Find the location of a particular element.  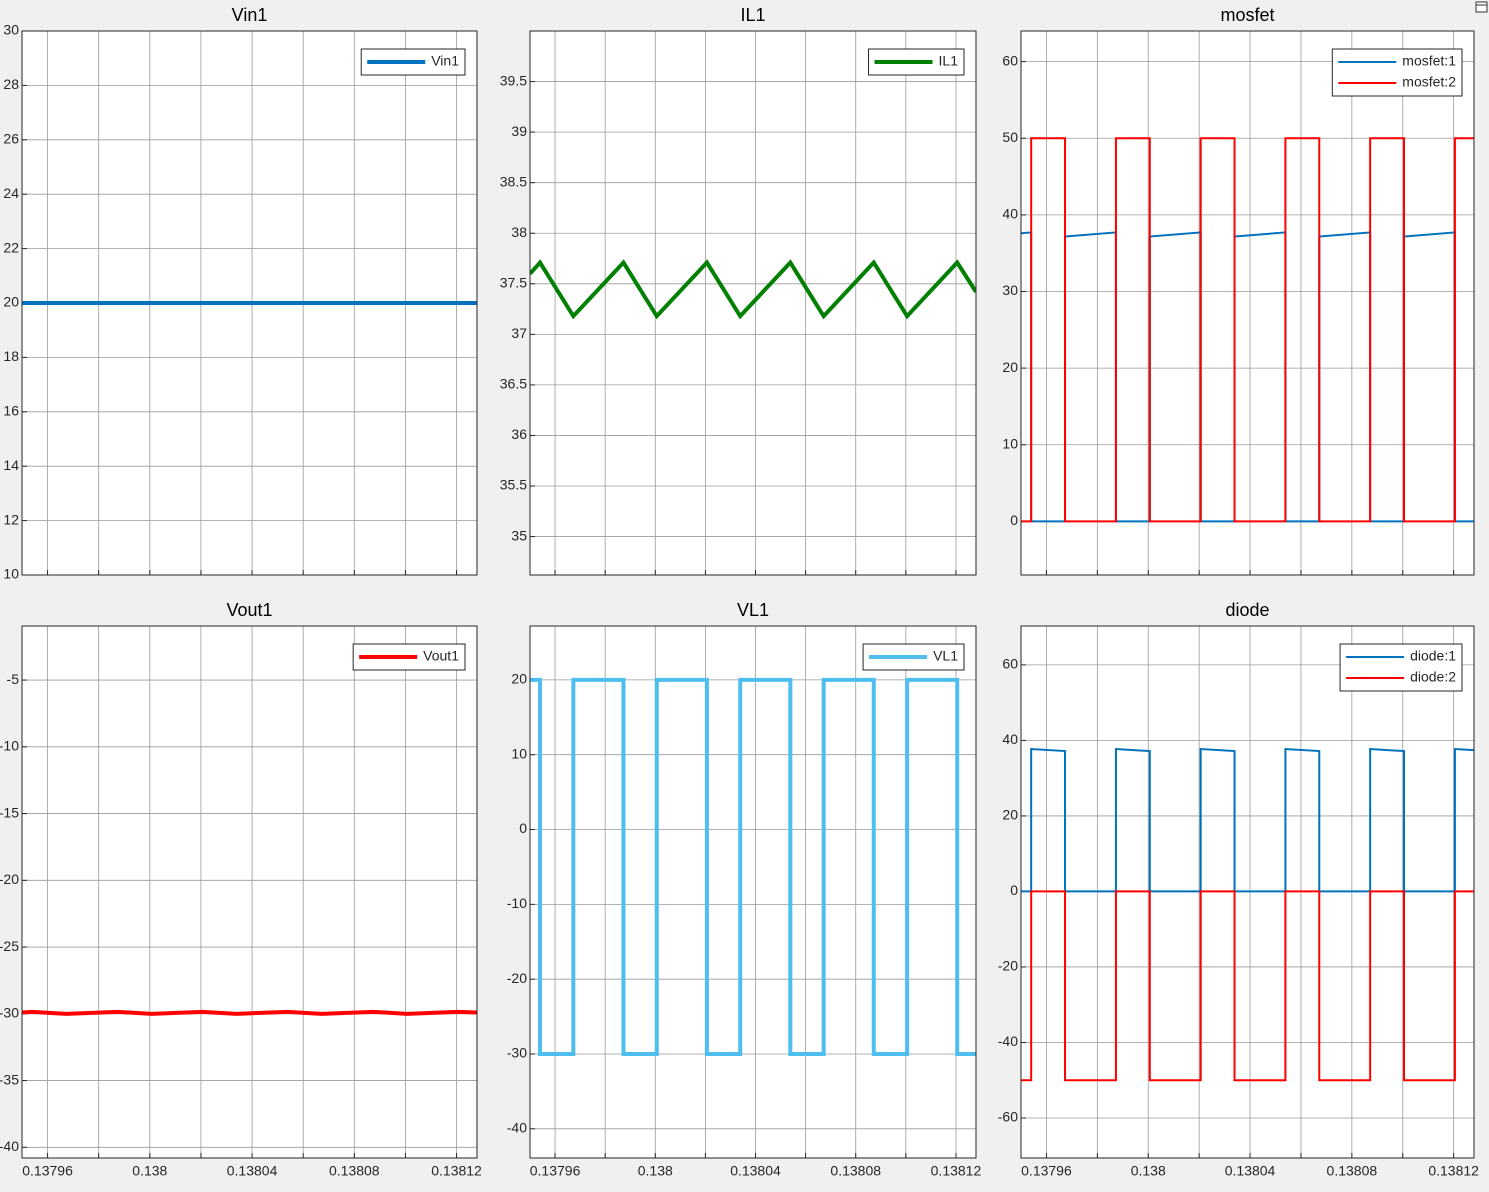

y-tick-label: 35 is located at coordinates (519, 535).